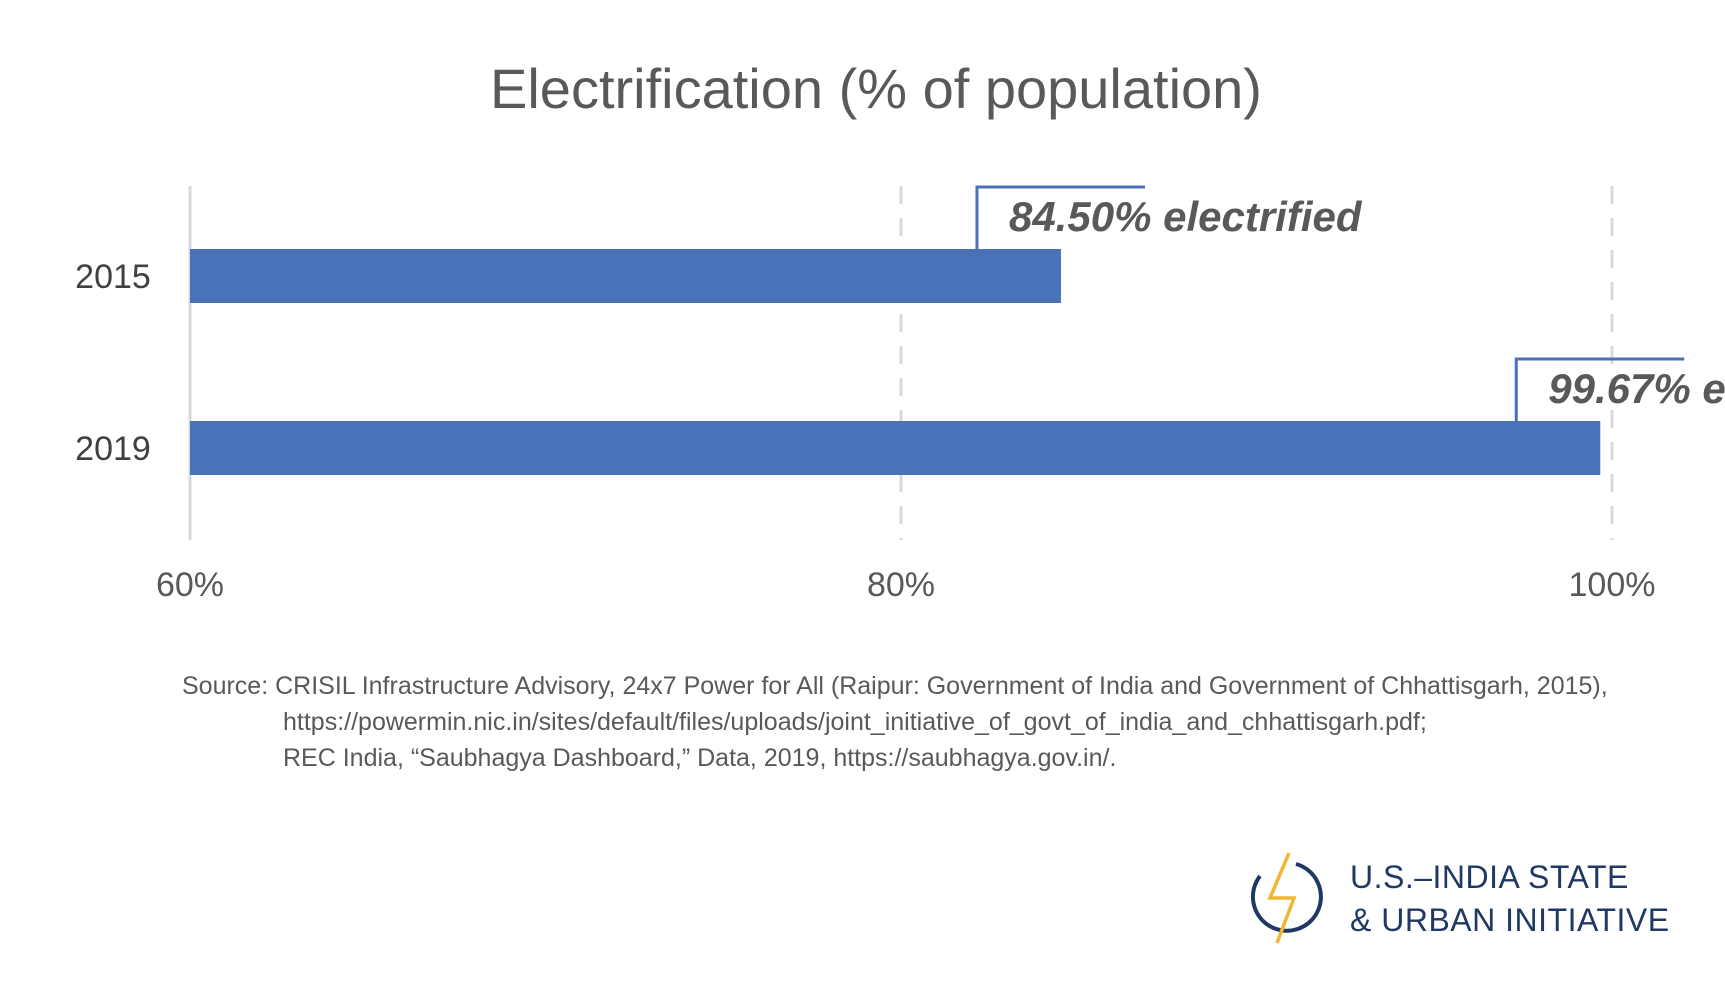  Describe the element at coordinates (113, 277) in the screenshot. I see `category-label: 2015` at that location.